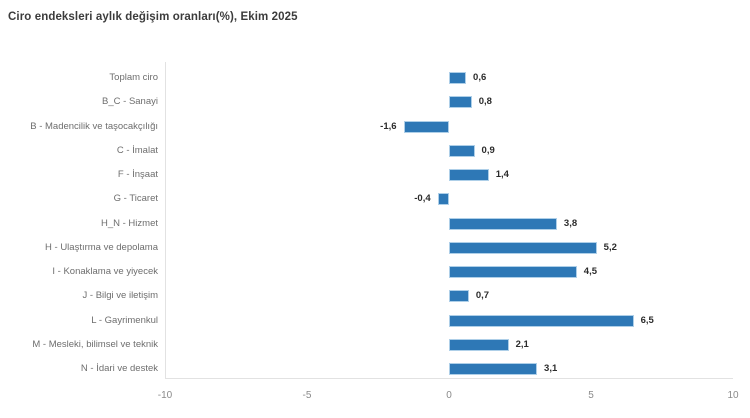 This screenshot has width=750, height=418. Describe the element at coordinates (647, 320) in the screenshot. I see `value-label: 6,5` at that location.